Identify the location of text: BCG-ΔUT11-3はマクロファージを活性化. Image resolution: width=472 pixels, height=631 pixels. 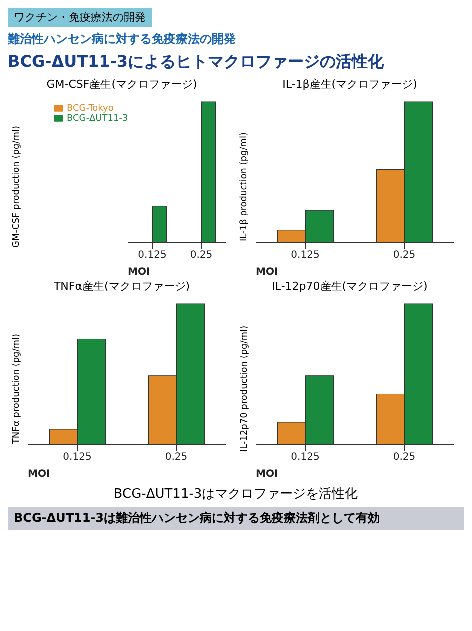
(236, 494).